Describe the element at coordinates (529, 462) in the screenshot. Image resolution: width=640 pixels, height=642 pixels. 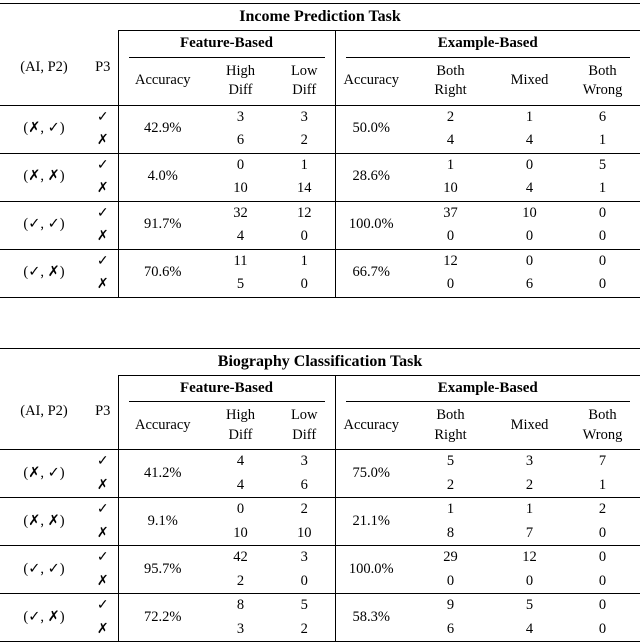
I see `mixed-value: 3` at that location.